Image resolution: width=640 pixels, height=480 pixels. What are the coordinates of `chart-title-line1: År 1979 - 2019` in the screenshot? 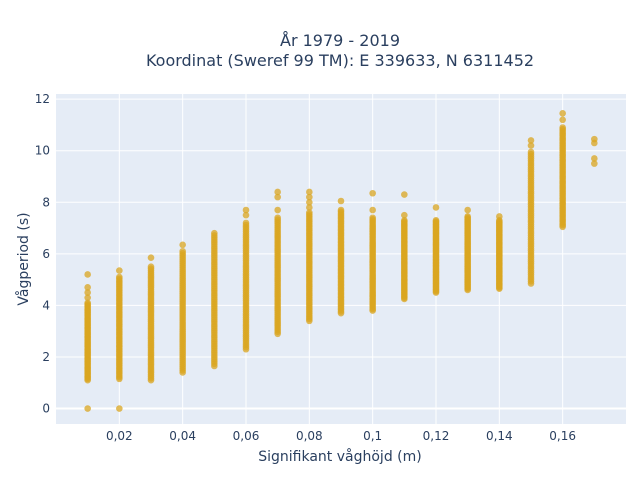 It's located at (340, 40).